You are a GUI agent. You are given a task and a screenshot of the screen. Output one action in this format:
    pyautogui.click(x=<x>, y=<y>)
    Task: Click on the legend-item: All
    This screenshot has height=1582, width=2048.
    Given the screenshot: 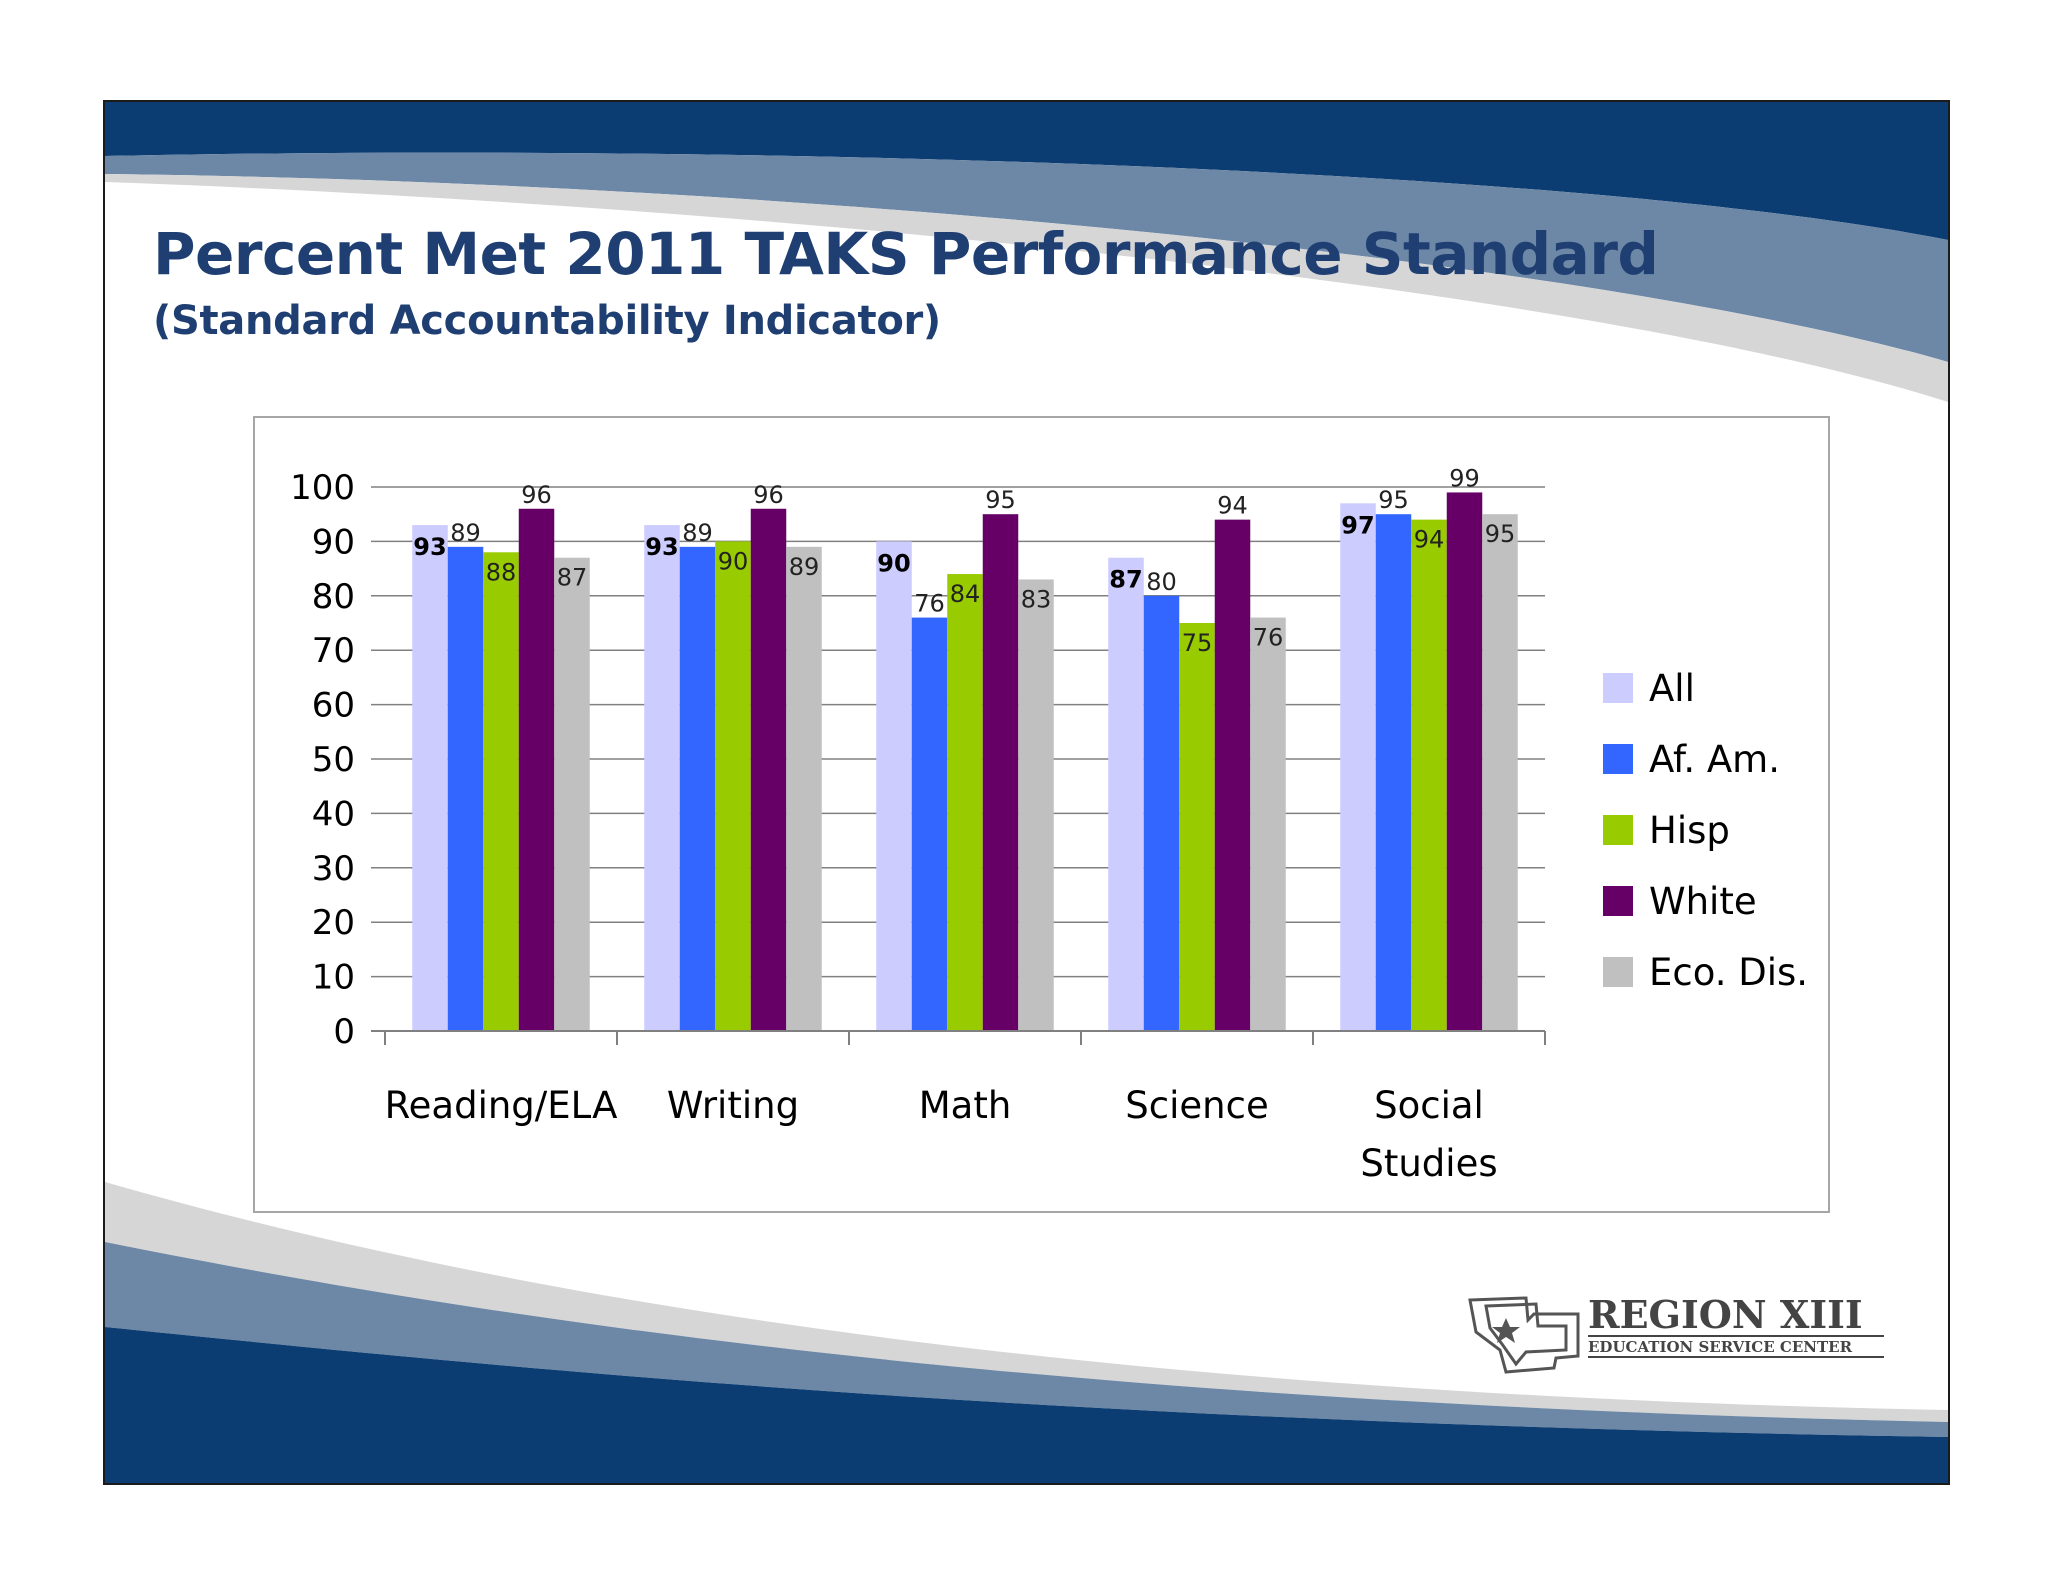 What is the action you would take?
    pyautogui.click(x=1649, y=688)
    